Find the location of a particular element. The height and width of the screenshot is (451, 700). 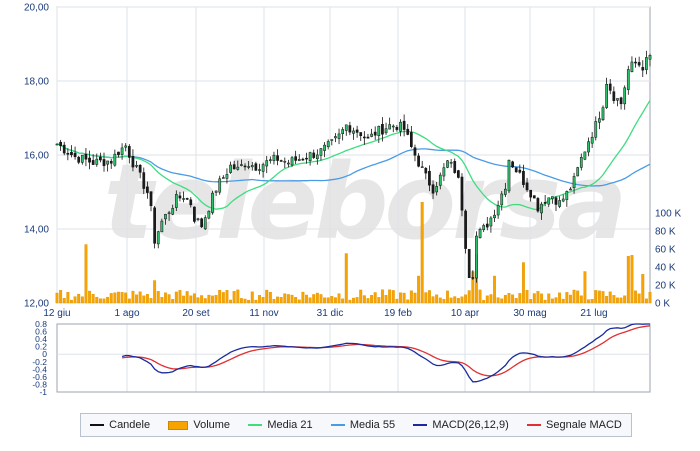

legend-label: Candele is located at coordinates (130, 425).